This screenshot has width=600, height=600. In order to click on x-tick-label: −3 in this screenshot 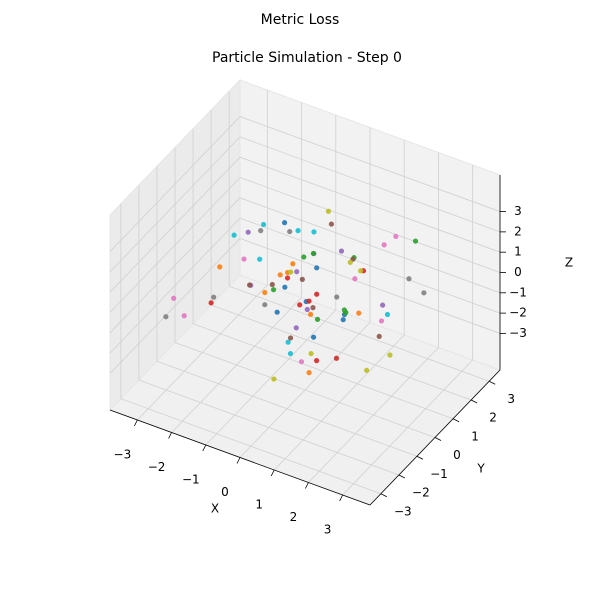, I will do `click(123, 455)`.